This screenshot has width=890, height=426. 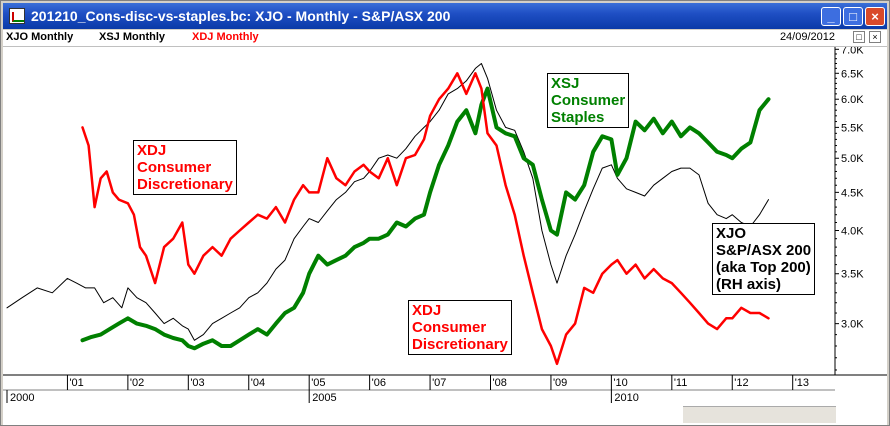 What do you see at coordinates (852, 325) in the screenshot?
I see `y-tick-label: 3.0K` at bounding box center [852, 325].